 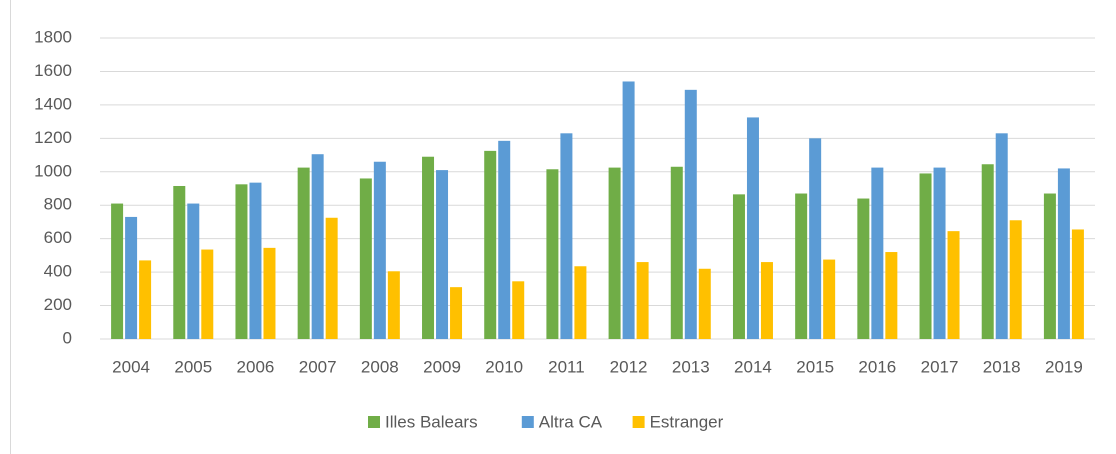 What do you see at coordinates (67, 337) in the screenshot?
I see `y-tick-label: 0` at bounding box center [67, 337].